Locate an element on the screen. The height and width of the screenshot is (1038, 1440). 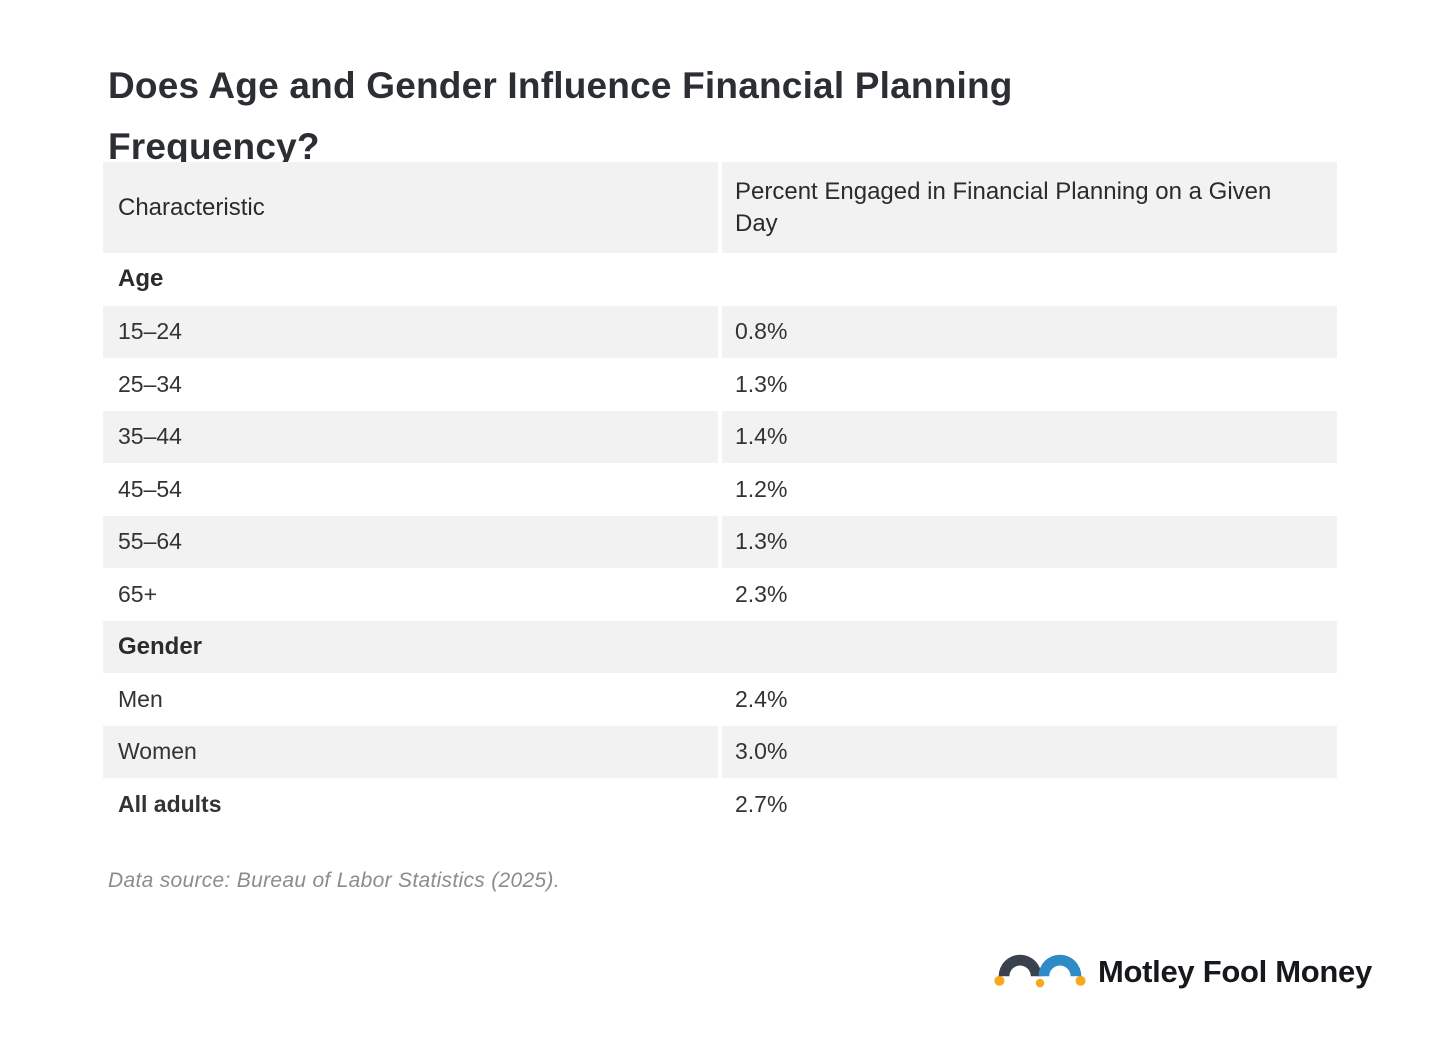
row-label: Women is located at coordinates (410, 751).